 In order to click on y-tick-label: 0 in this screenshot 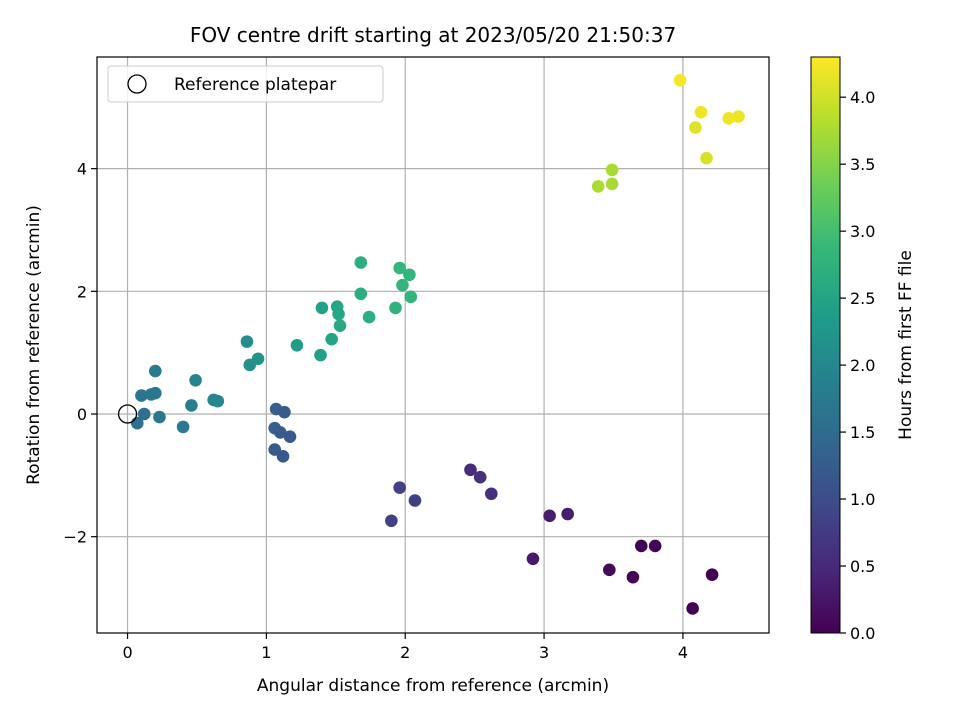, I will do `click(82, 414)`.